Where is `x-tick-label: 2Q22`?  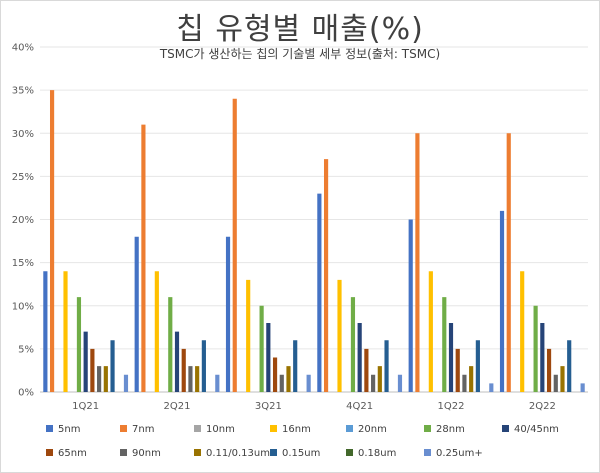
x-tick-label: 2Q22 is located at coordinates (542, 406).